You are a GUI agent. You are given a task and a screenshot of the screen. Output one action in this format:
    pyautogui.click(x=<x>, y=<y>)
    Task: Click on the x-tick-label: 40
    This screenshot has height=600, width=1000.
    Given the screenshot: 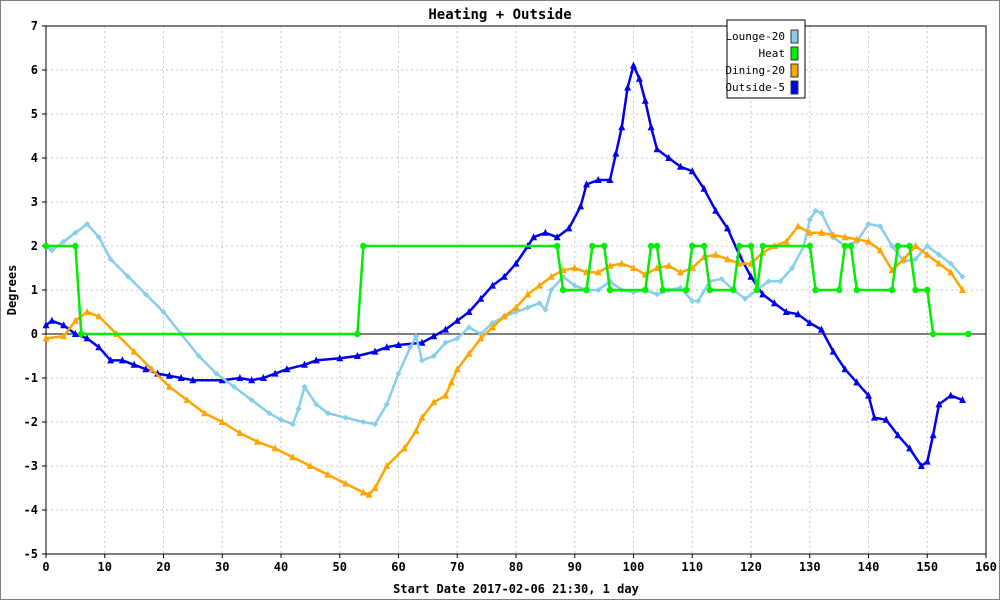 What is the action you would take?
    pyautogui.click(x=281, y=567)
    